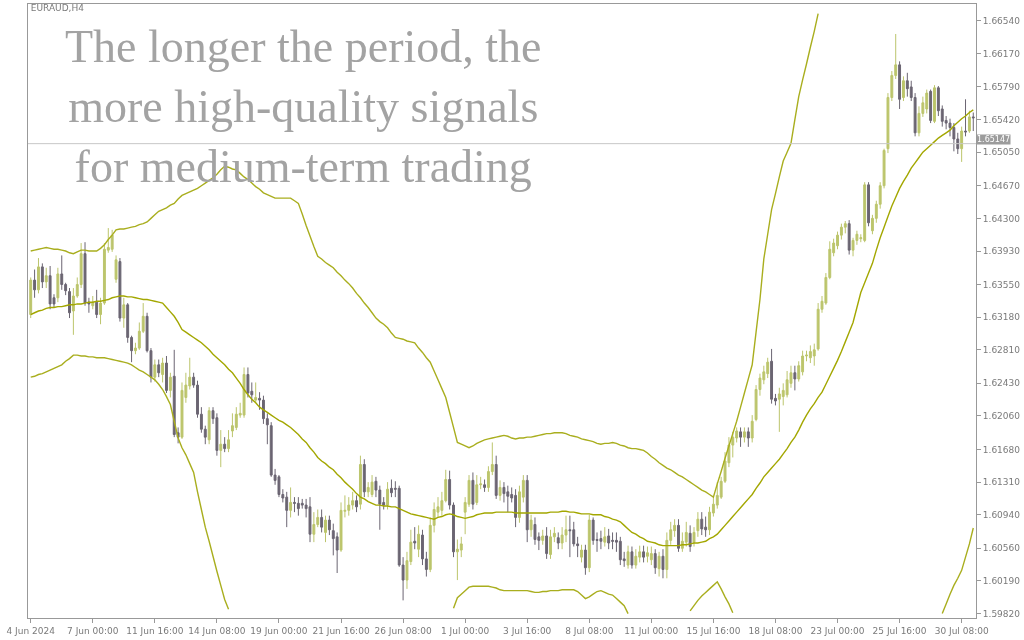  I want to click on y-tick-label: 1.60940, so click(1001, 514).